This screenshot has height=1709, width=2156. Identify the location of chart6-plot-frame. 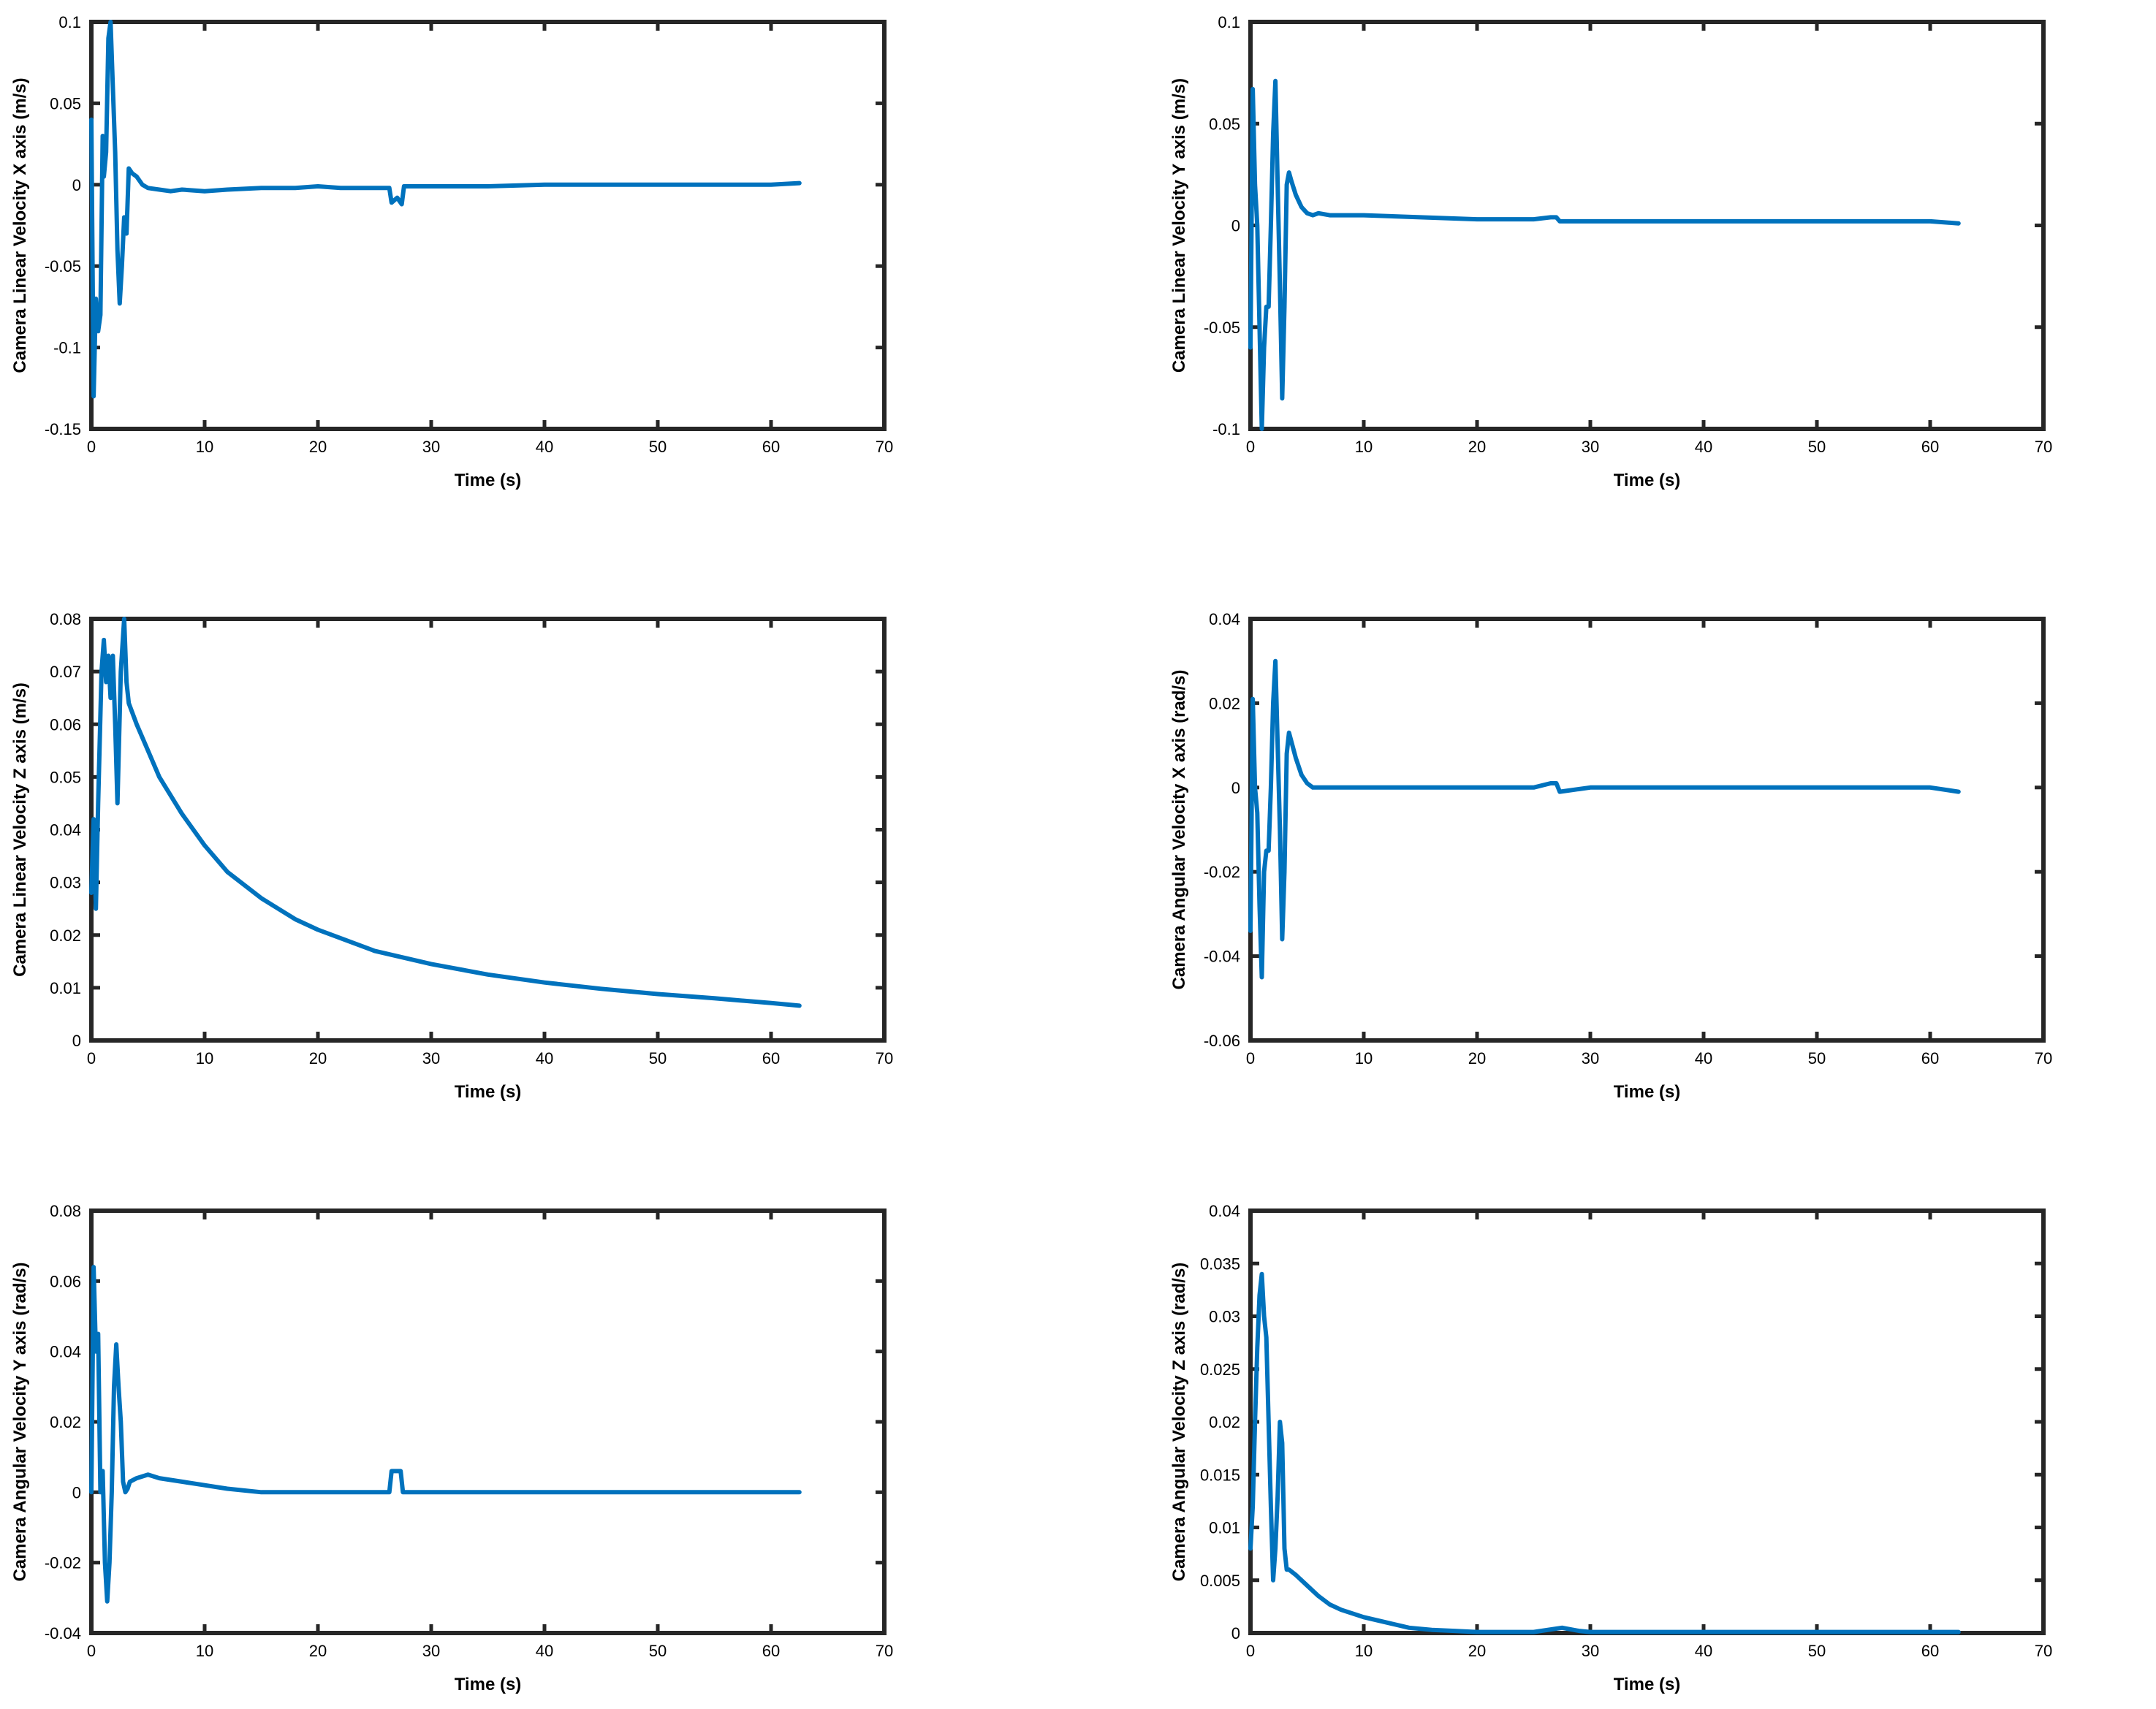
(1647, 1422).